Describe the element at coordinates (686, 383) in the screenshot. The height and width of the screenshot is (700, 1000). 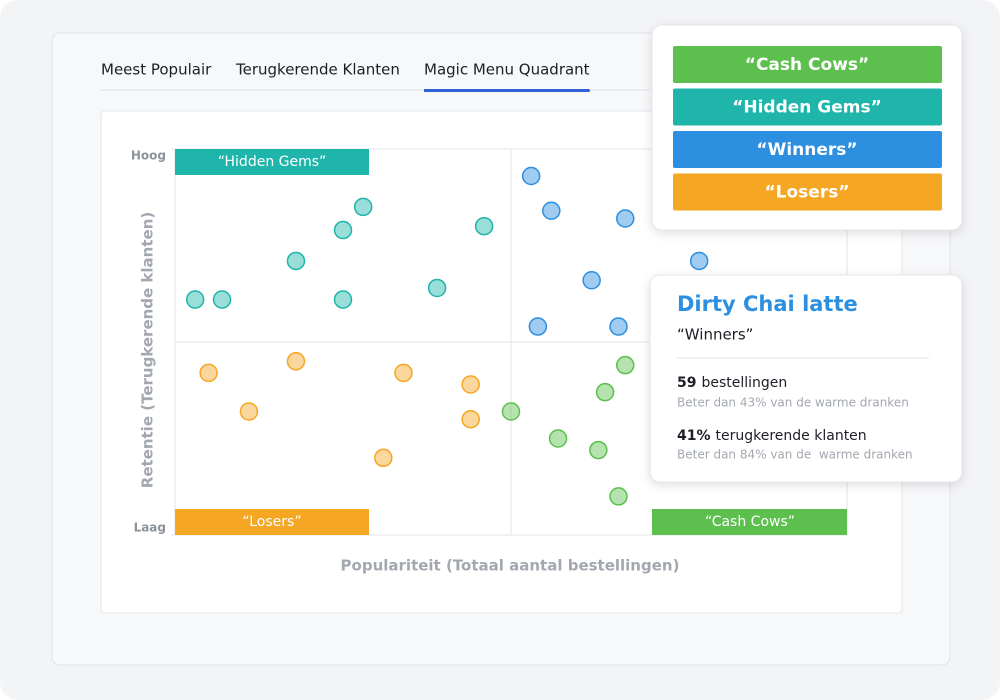
I see `stat-value: 59` at that location.